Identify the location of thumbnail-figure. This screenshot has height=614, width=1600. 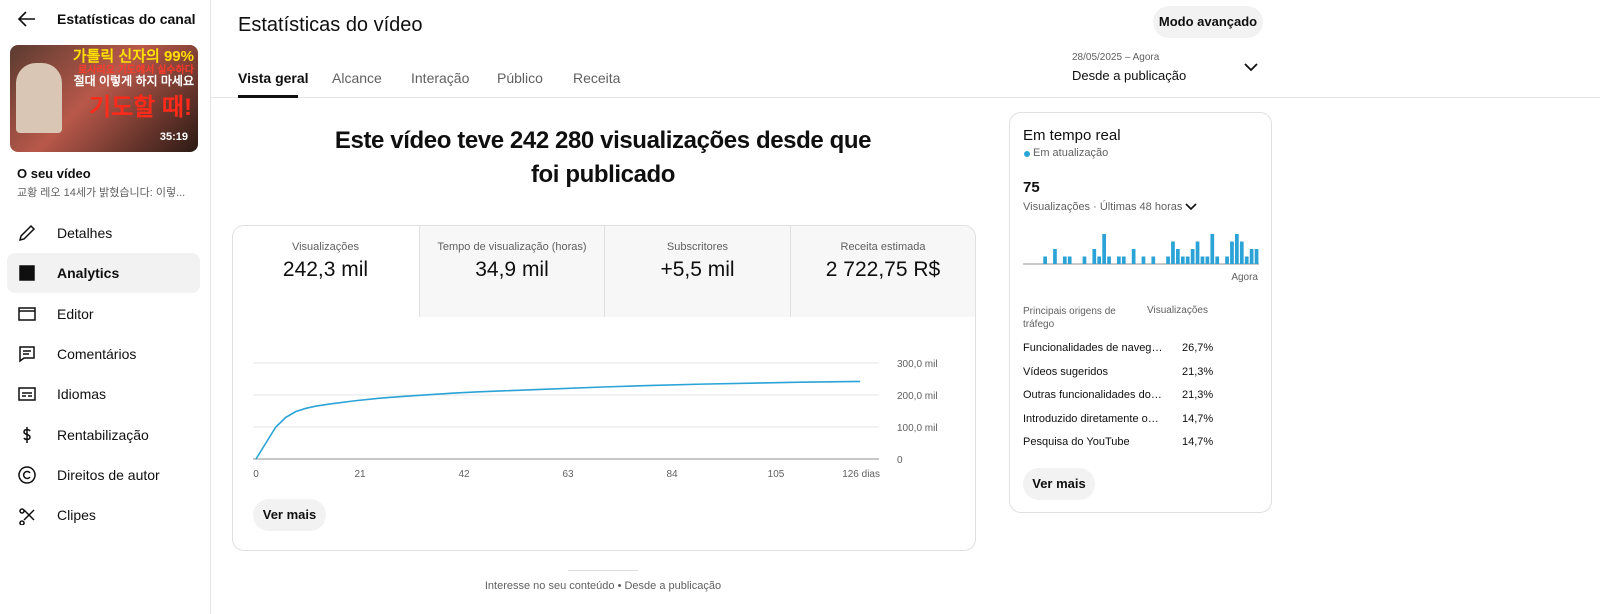
(39, 98).